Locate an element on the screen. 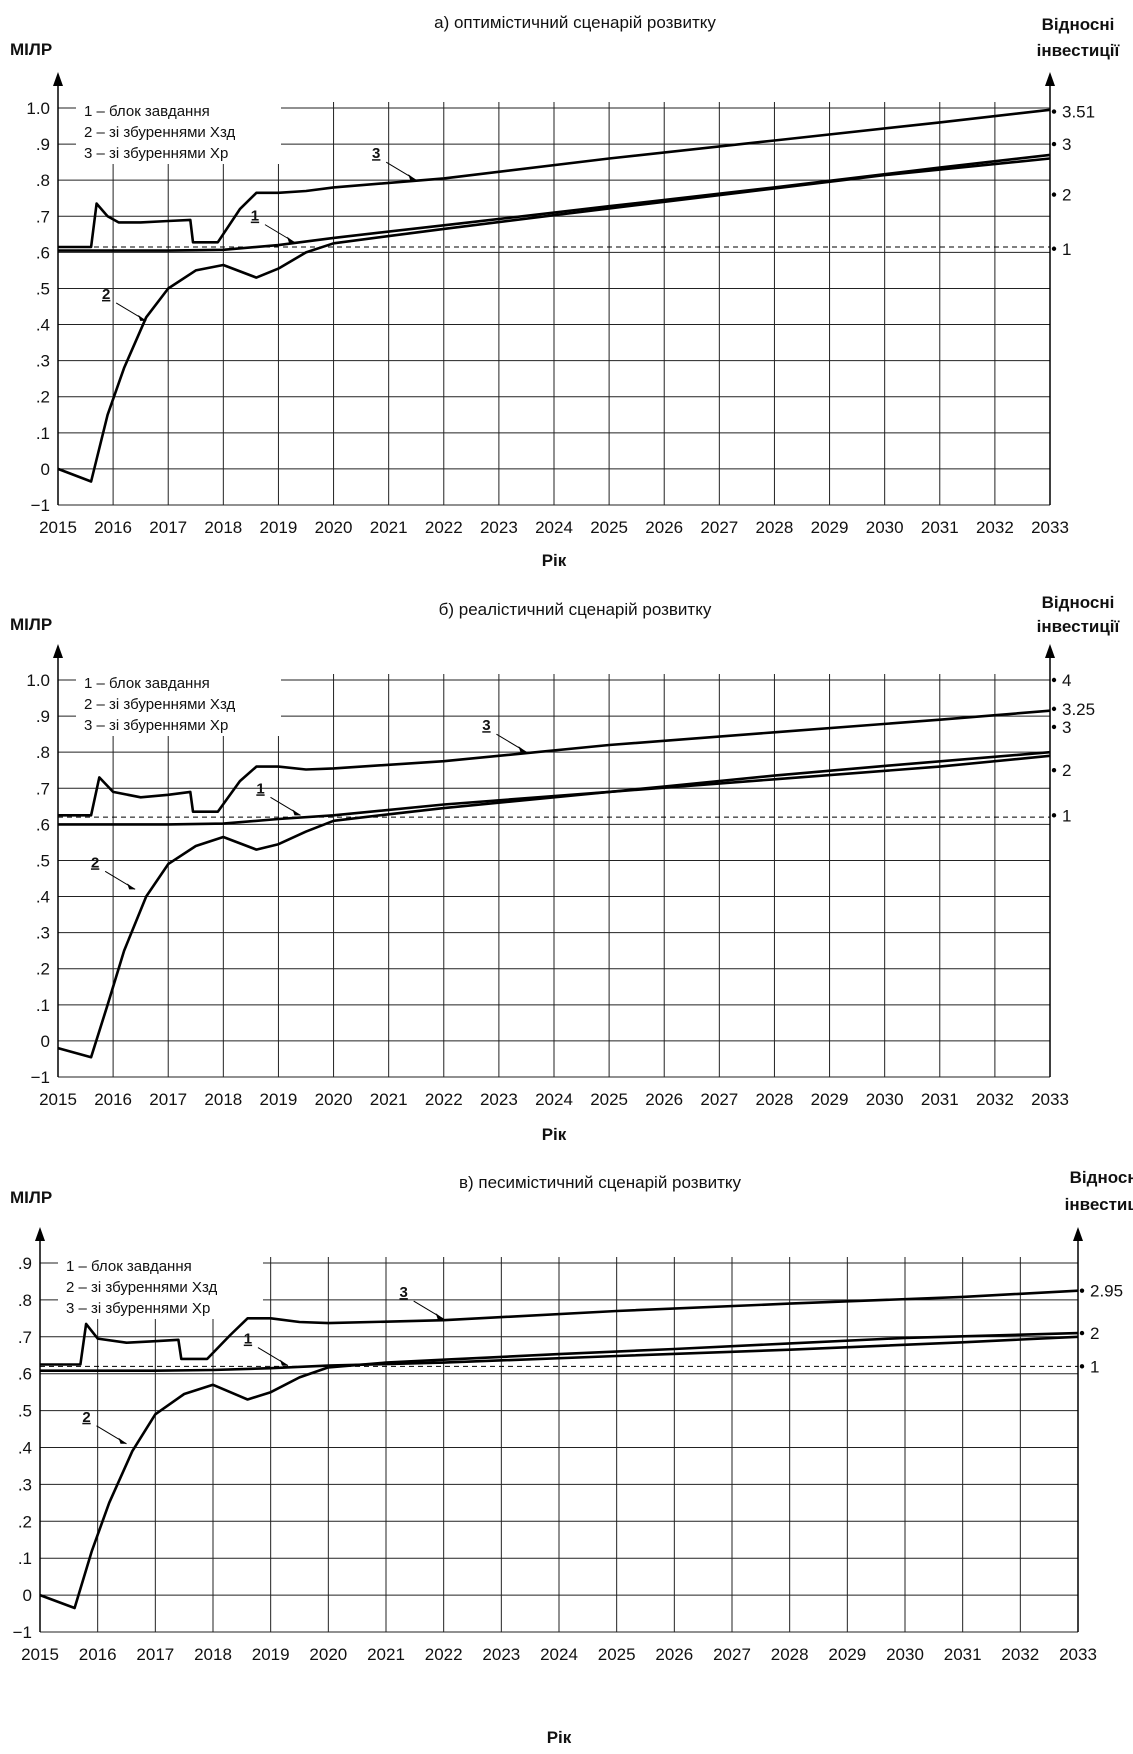  y-axis-label: МІЛР is located at coordinates (31, 1197).